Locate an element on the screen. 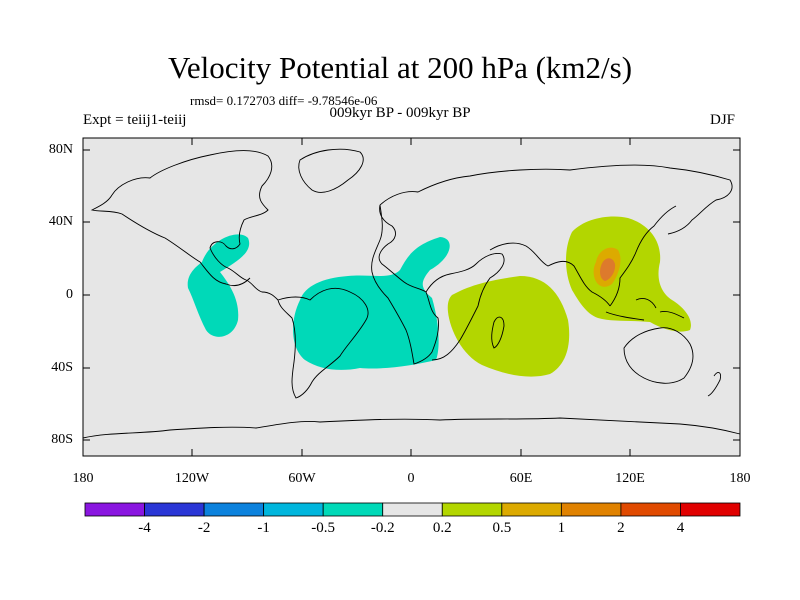 The width and height of the screenshot is (800, 600). region-neg-south-america-atlantic is located at coordinates (371, 303).